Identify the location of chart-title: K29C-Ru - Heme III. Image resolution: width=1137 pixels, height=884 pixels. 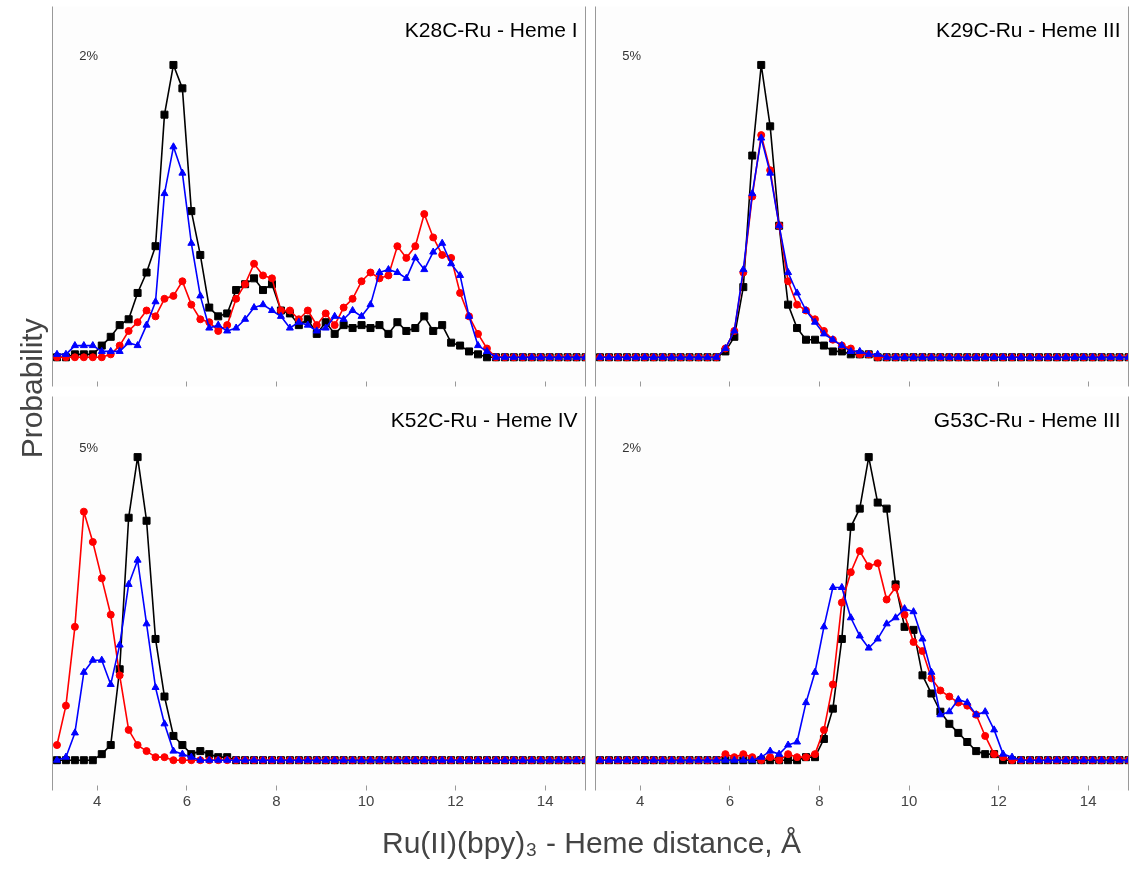
(1028, 29).